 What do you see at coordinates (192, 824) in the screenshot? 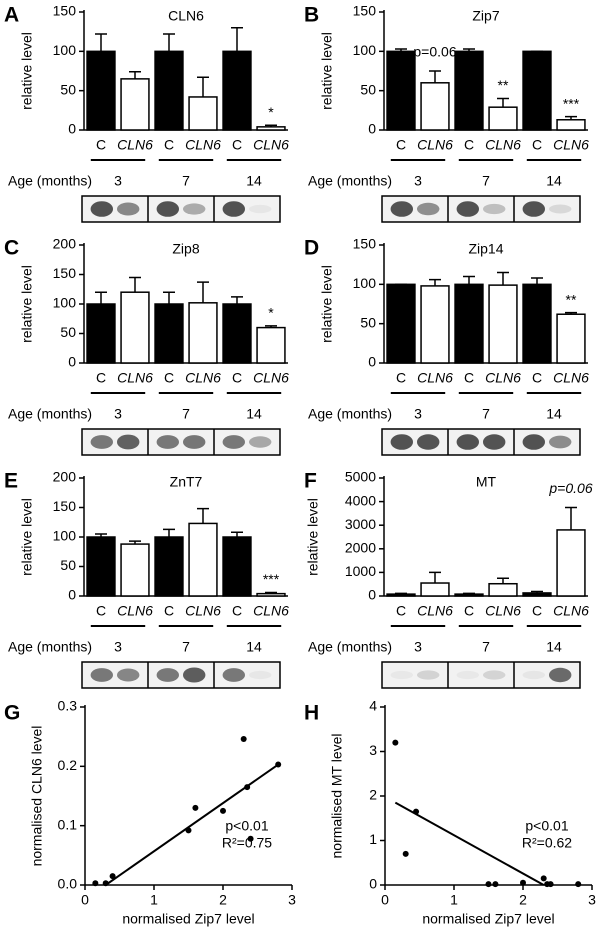
I see `fit-line` at bounding box center [192, 824].